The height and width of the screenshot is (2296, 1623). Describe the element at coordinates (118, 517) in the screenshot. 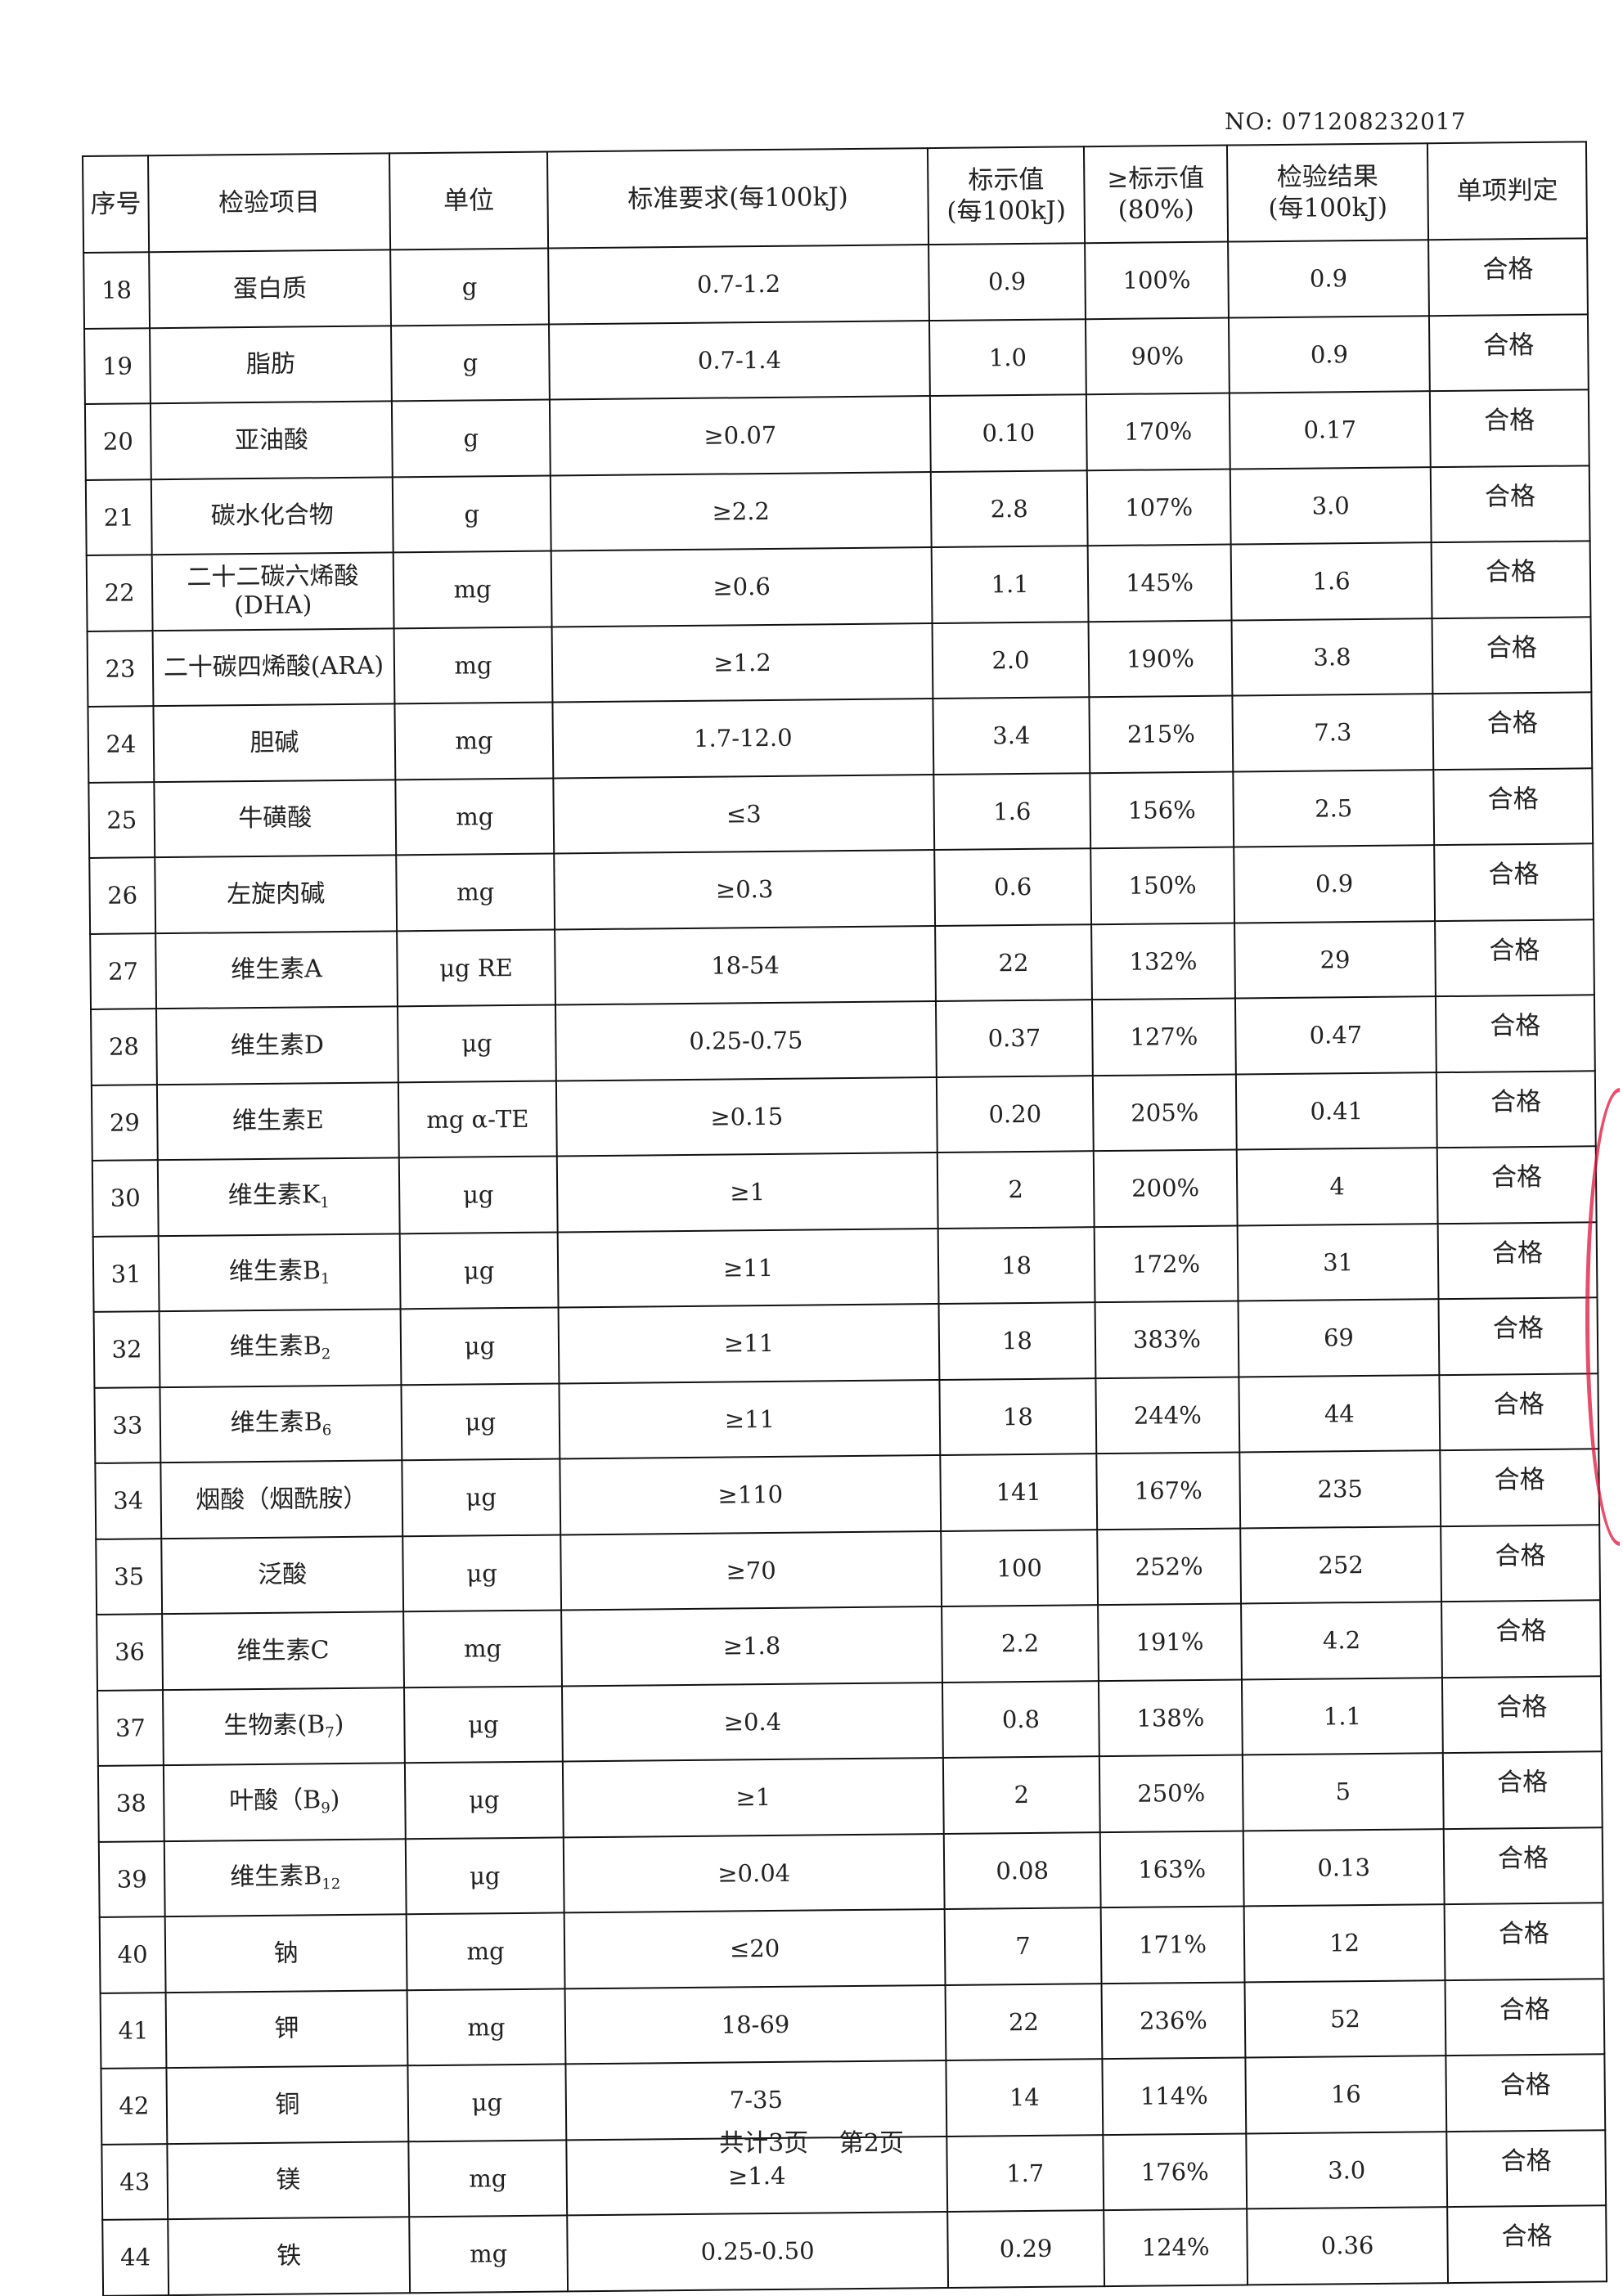

I see `cell-seq: 21` at that location.